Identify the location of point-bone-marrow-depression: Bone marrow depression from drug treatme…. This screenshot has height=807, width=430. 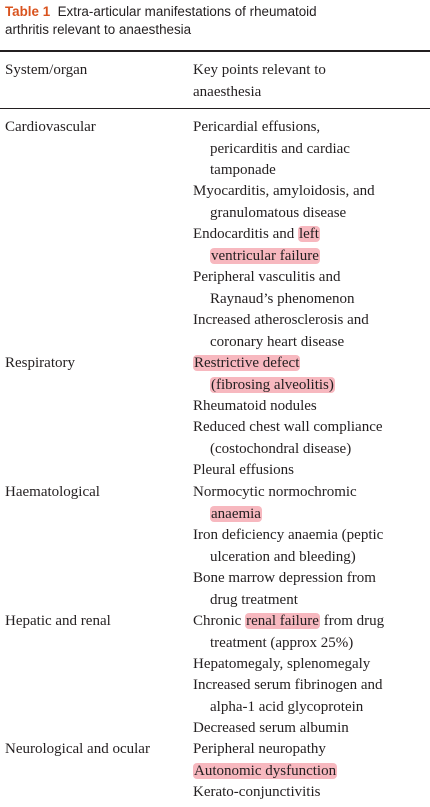
(311, 589).